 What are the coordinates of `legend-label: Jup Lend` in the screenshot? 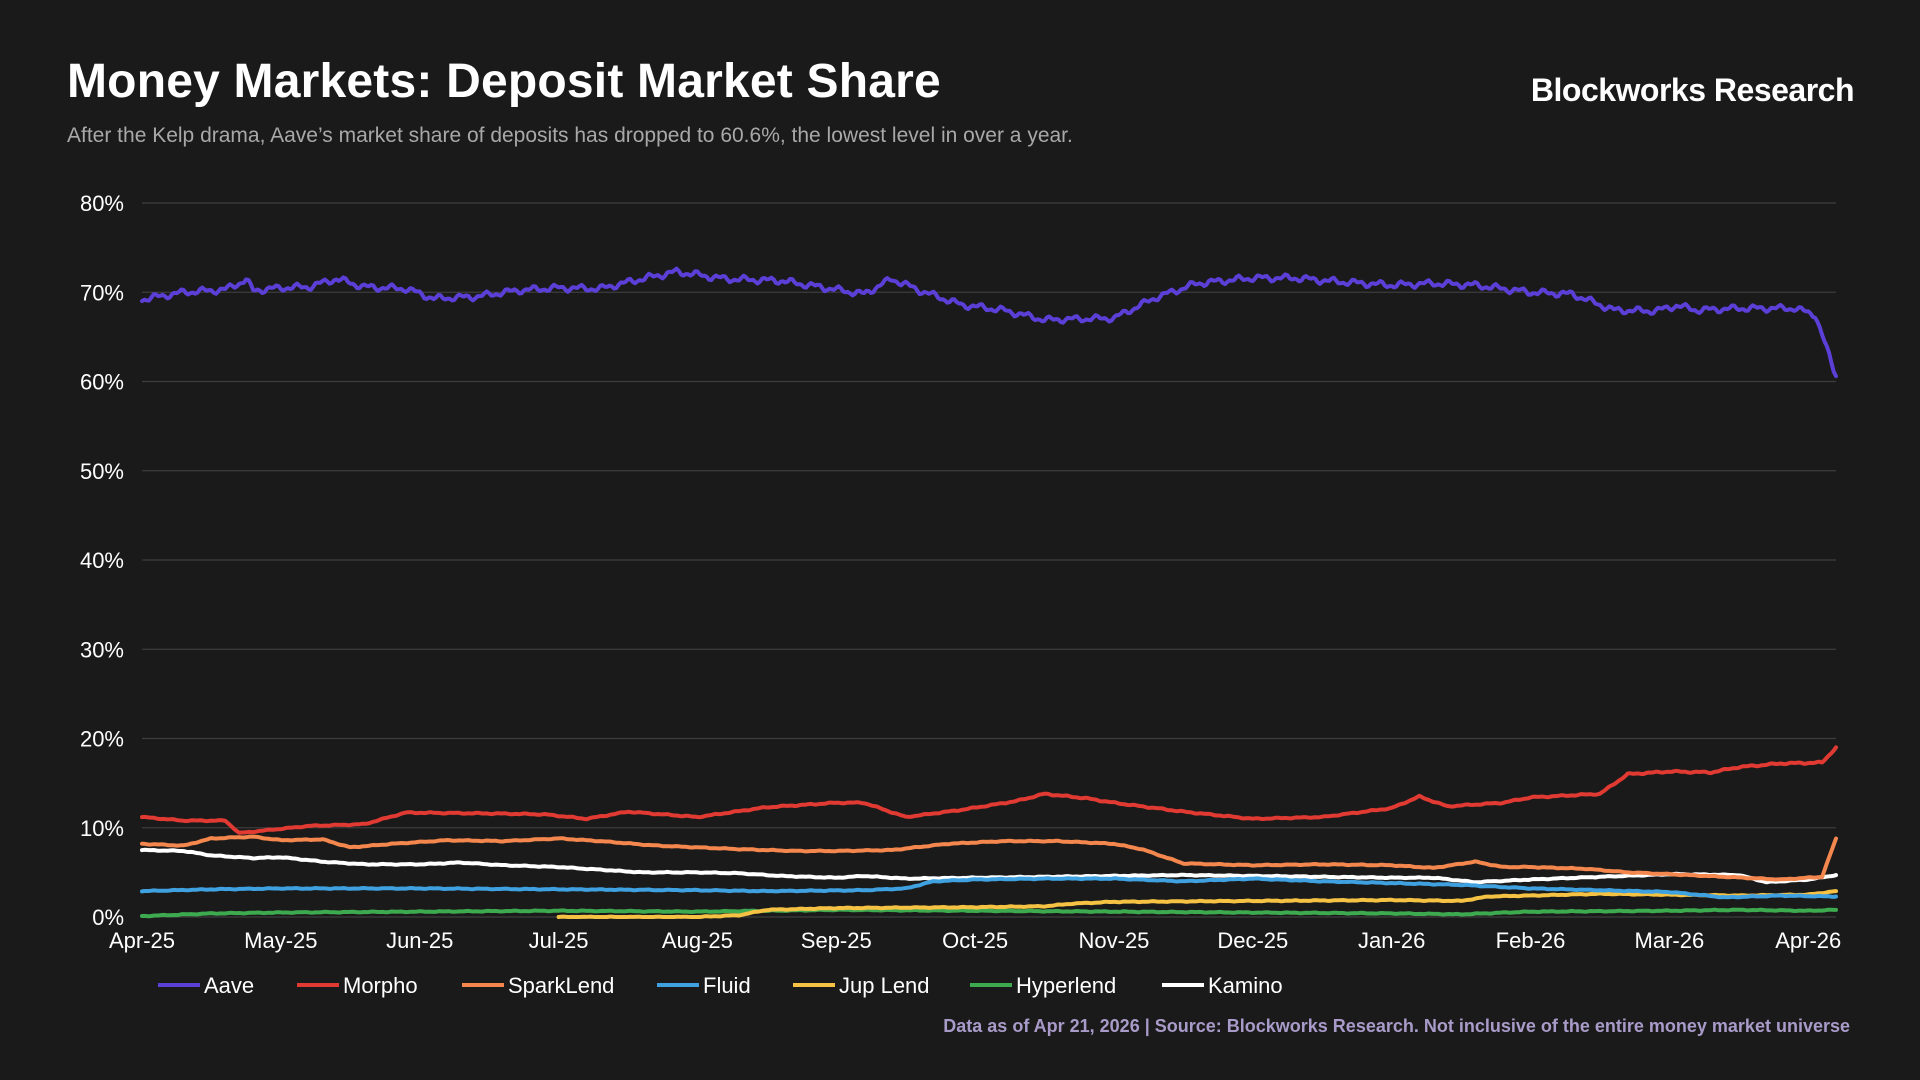 It's located at (884, 985).